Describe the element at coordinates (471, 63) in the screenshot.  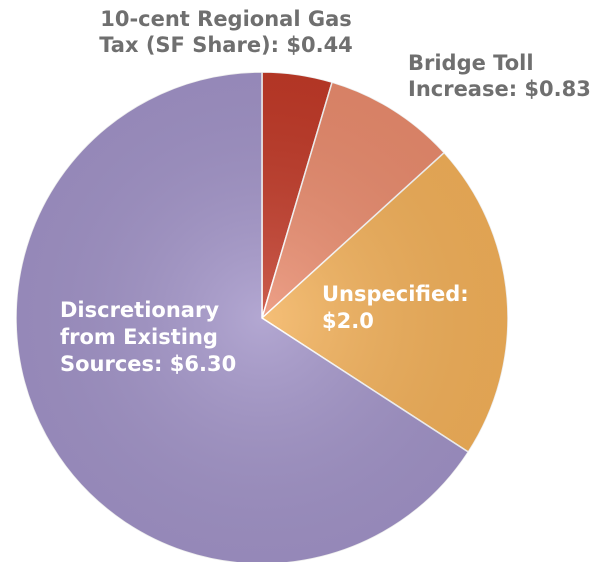
I see `slice-label-line: Bridge Toll` at that location.